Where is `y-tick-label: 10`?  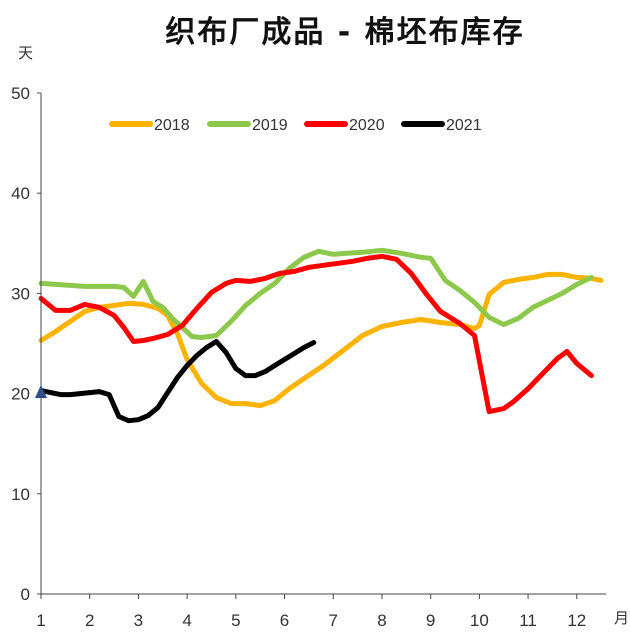
y-tick-label: 10 is located at coordinates (20, 494).